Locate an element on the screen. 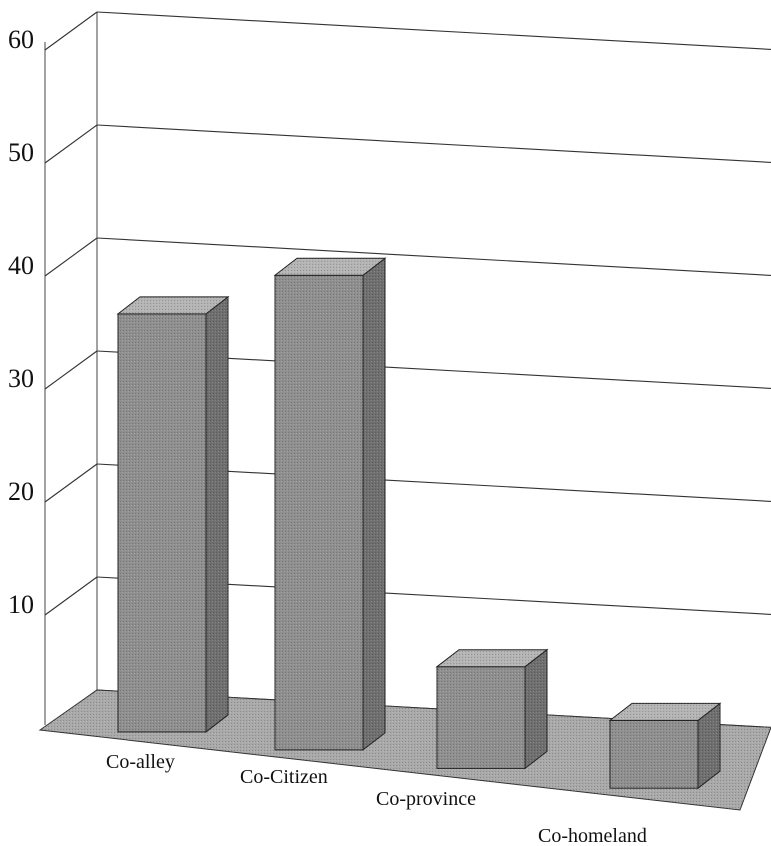 Image resolution: width=771 pixels, height=846 pixels. bar-co-homeland is located at coordinates (665, 746).